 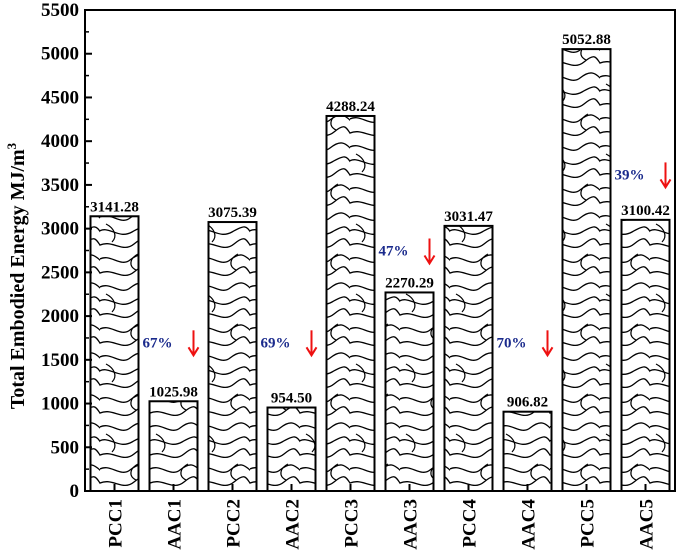 What do you see at coordinates (60, 404) in the screenshot?
I see `y-tick-label: 1000` at bounding box center [60, 404].